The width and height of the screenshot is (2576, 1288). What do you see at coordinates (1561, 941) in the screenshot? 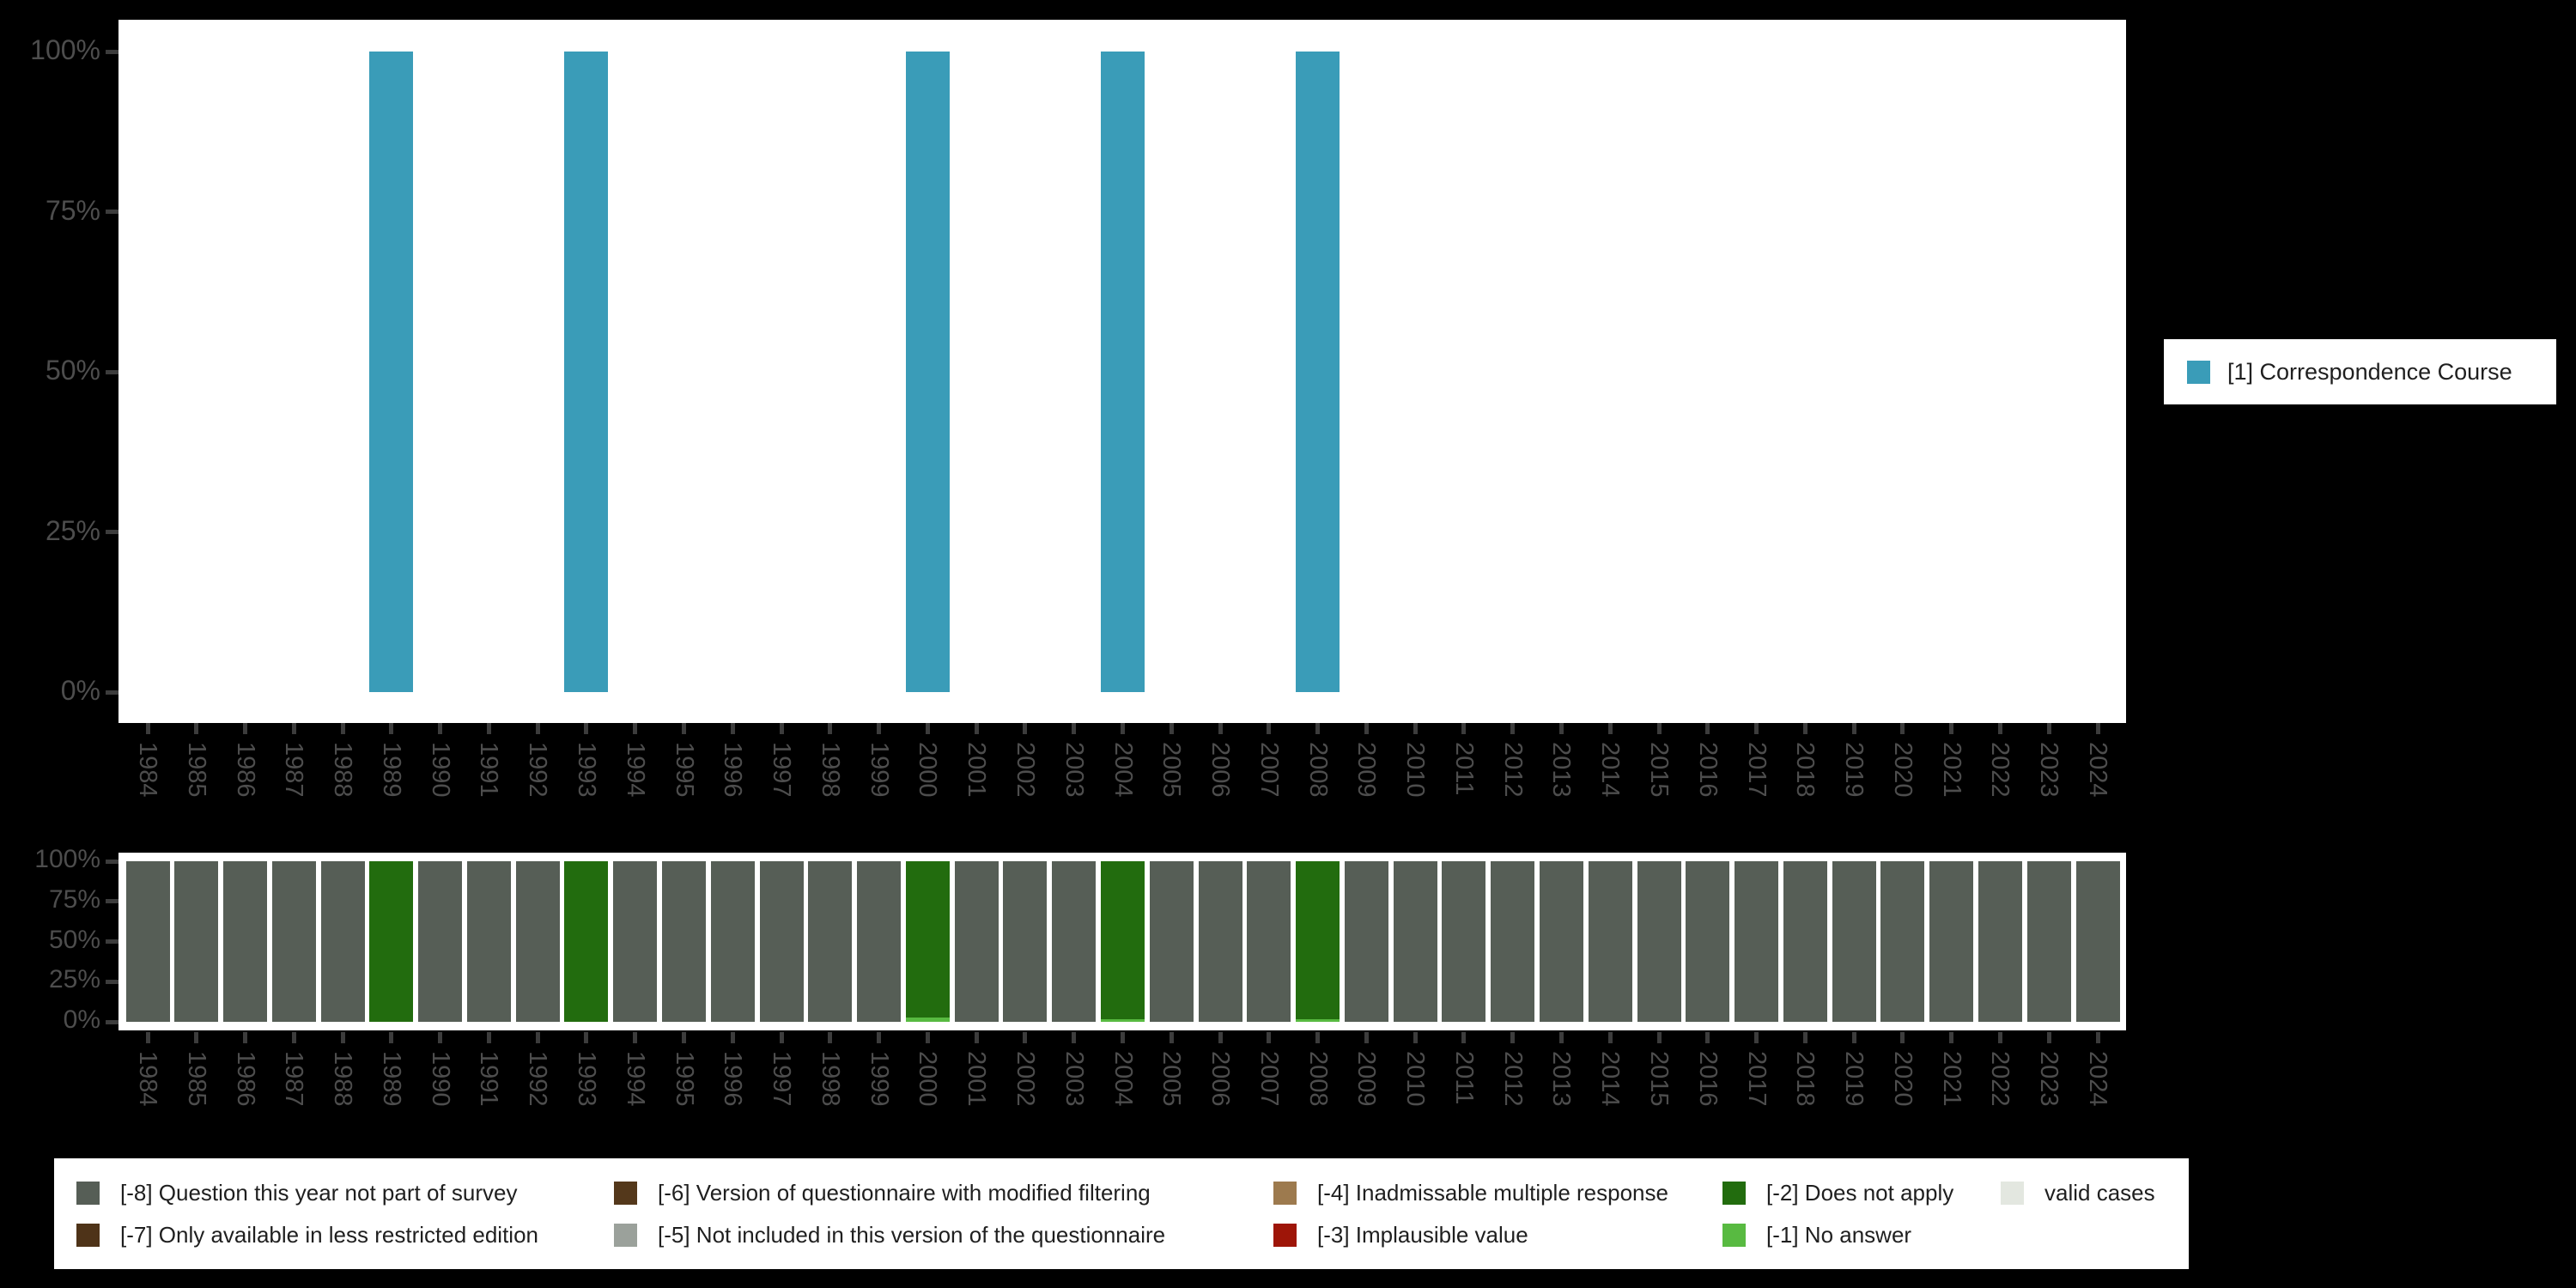
I see `bar-2013-segment` at bounding box center [1561, 941].